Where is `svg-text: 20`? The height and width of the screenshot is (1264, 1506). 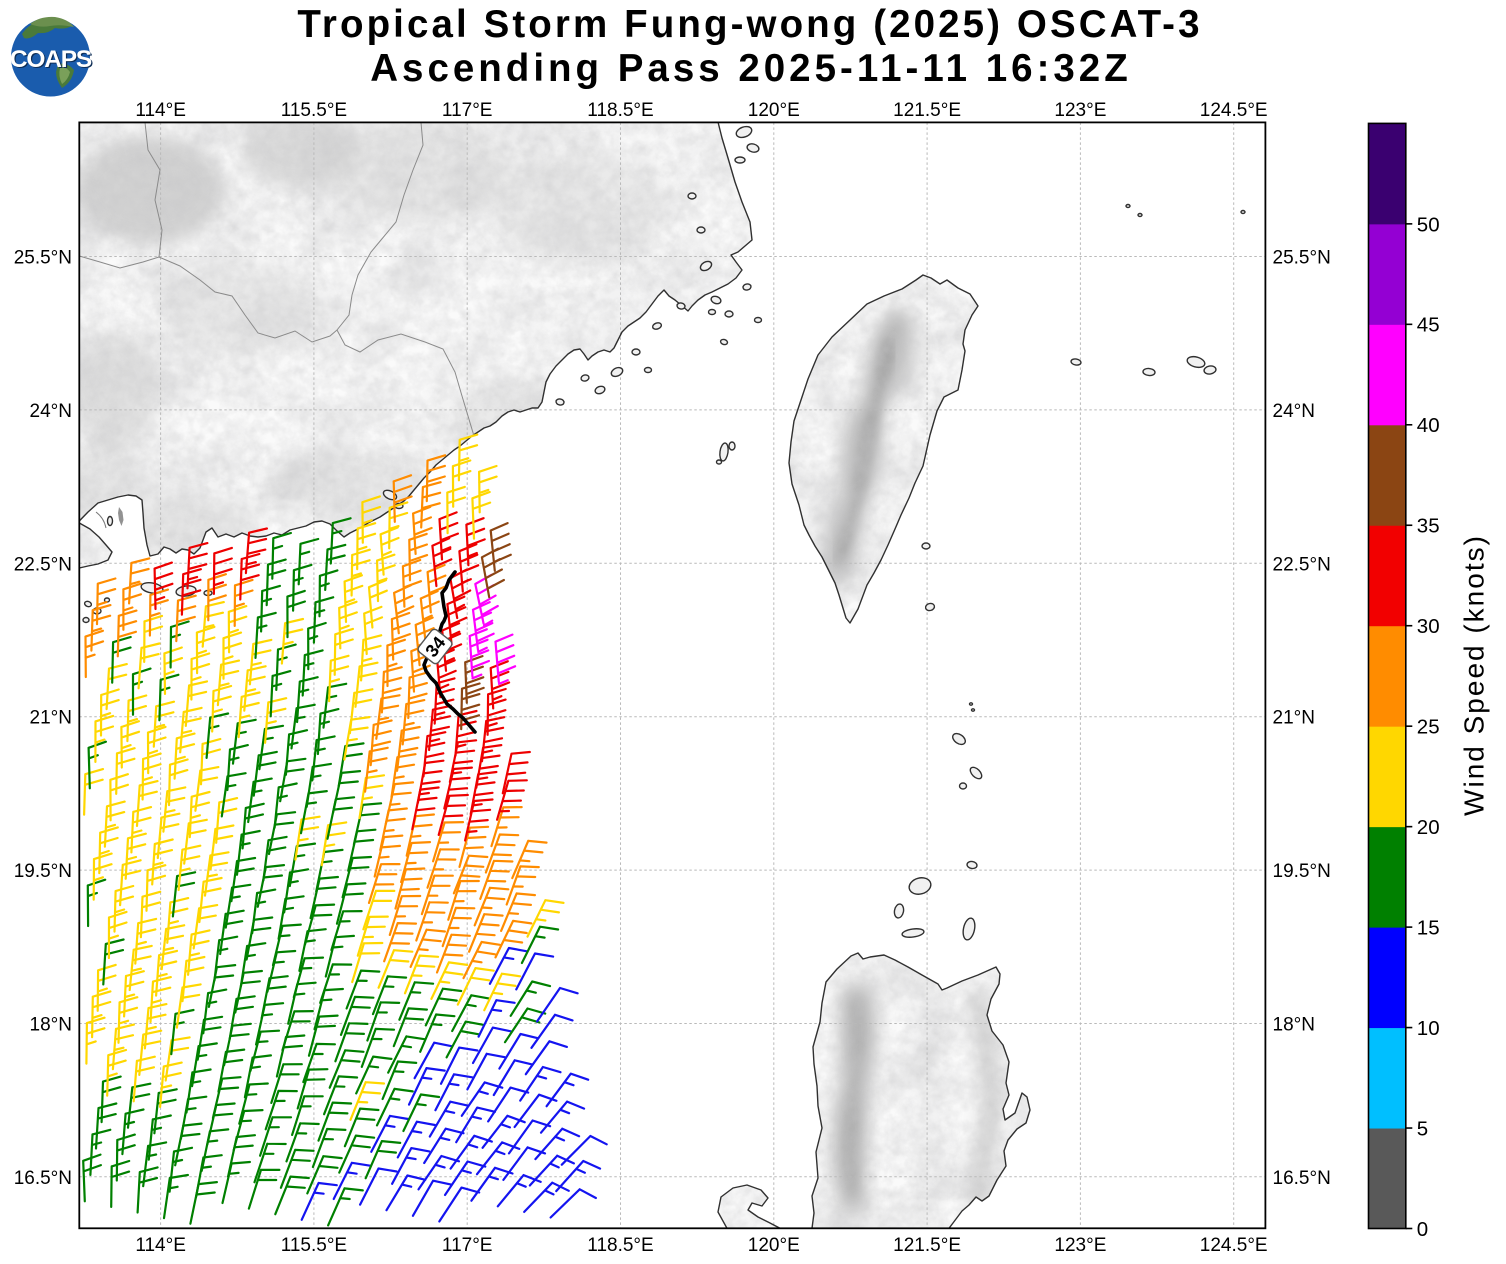 svg-text: 20 is located at coordinates (1428, 827).